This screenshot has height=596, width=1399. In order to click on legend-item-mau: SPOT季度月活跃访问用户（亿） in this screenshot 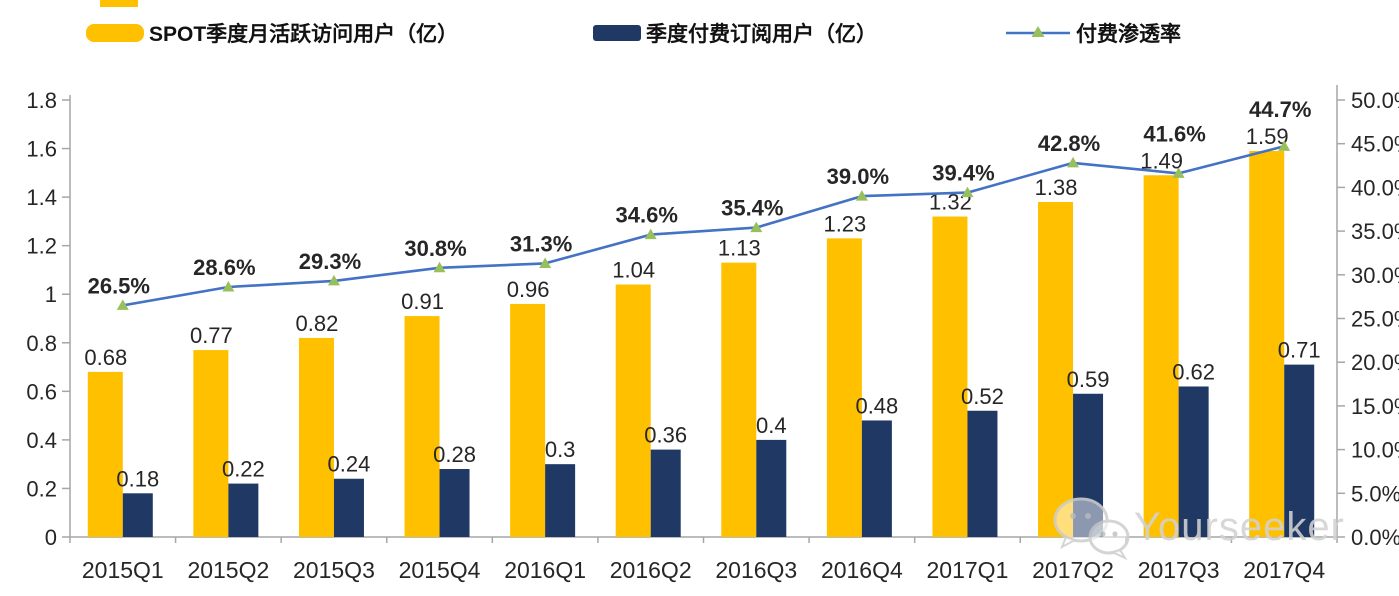, I will do `click(272, 33)`.